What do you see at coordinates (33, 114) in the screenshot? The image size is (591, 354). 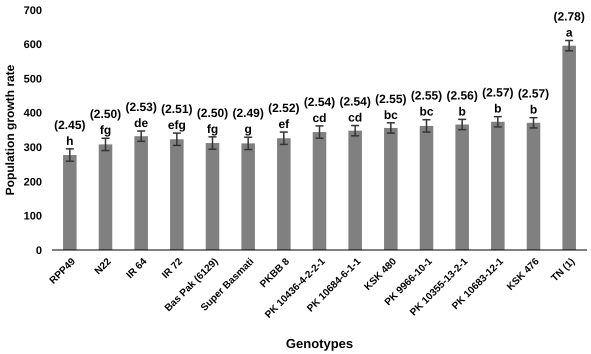 I see `y-tick-label: 400` at bounding box center [33, 114].